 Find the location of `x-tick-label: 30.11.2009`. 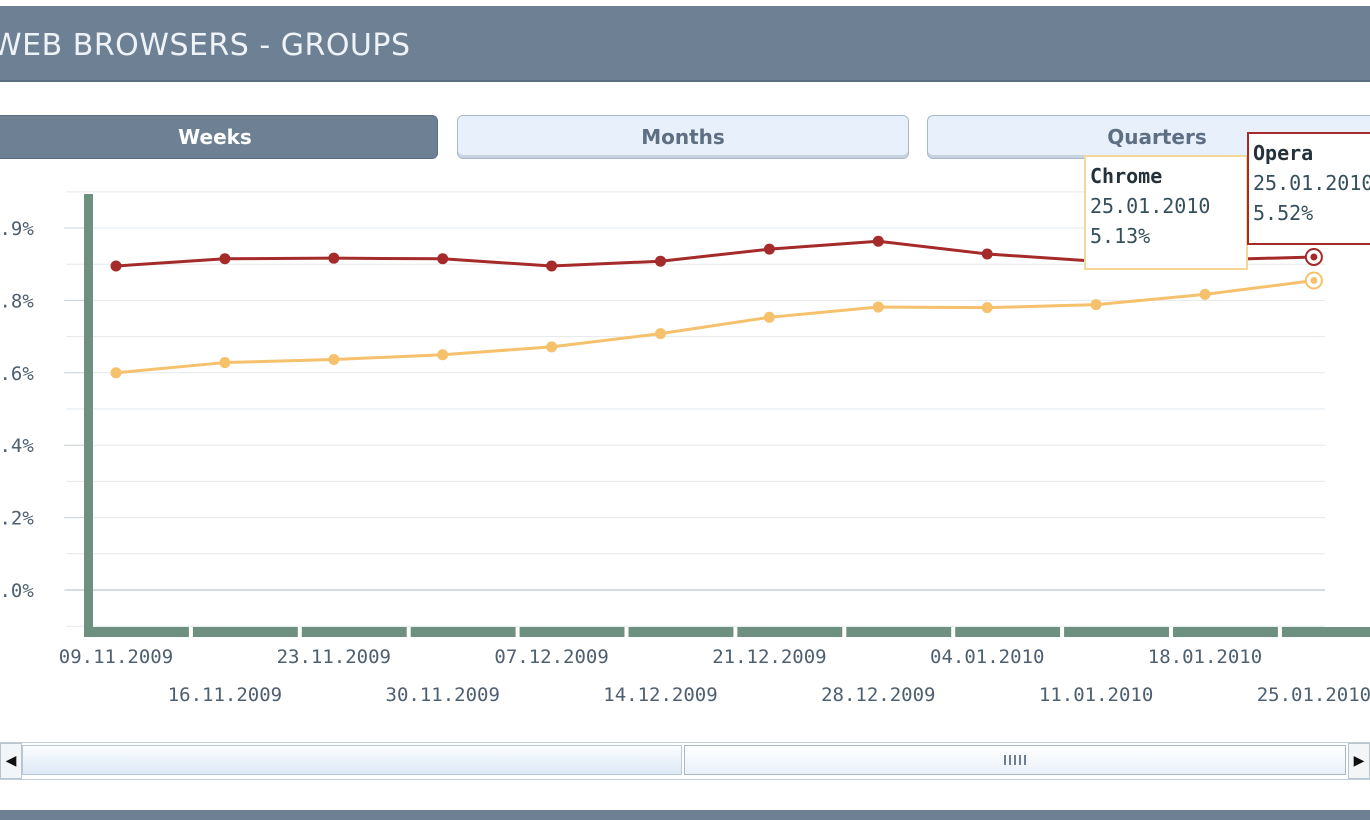

x-tick-label: 30.11.2009 is located at coordinates (443, 695).